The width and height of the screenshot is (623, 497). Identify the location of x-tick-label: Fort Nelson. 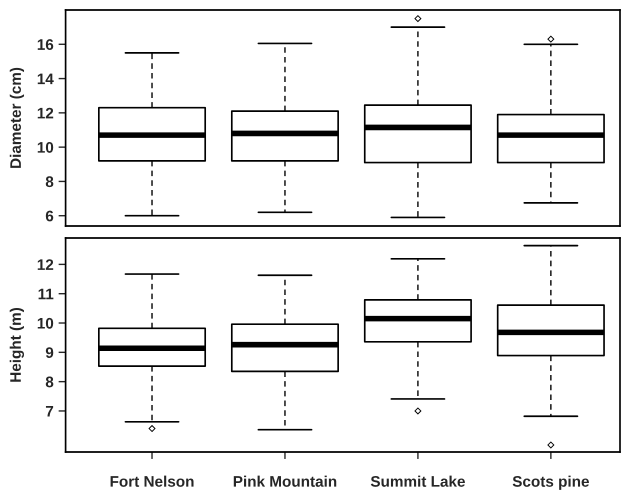
(152, 481).